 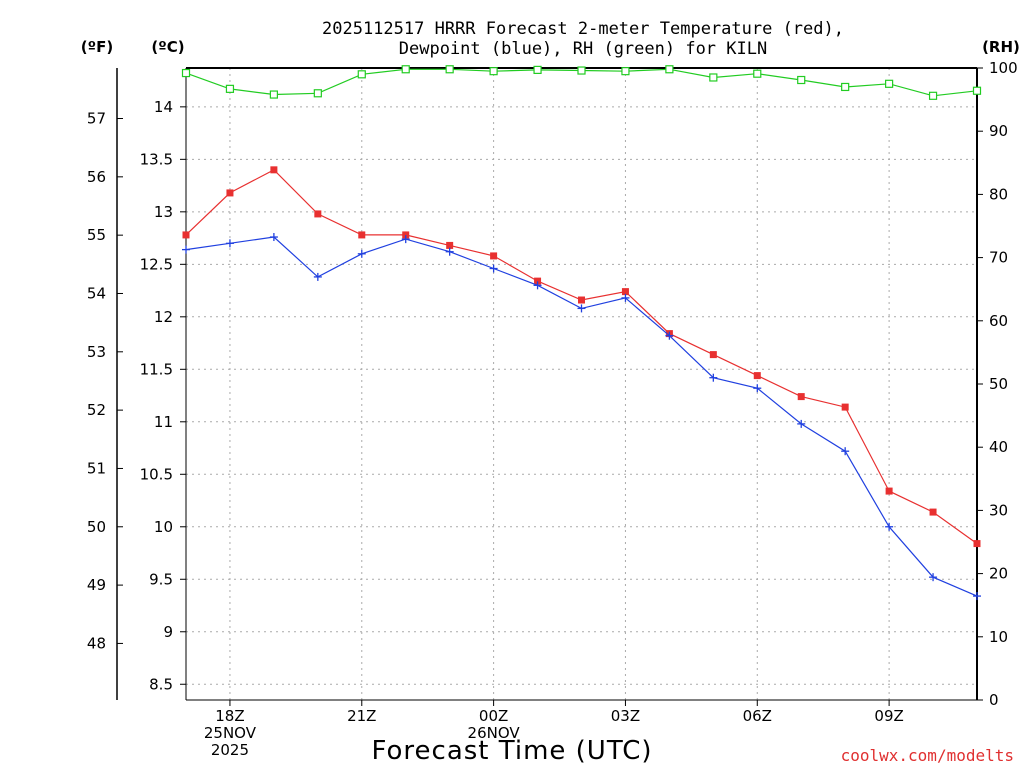 What do you see at coordinates (625, 716) in the screenshot?
I see `x-tick-label: 03Z` at bounding box center [625, 716].